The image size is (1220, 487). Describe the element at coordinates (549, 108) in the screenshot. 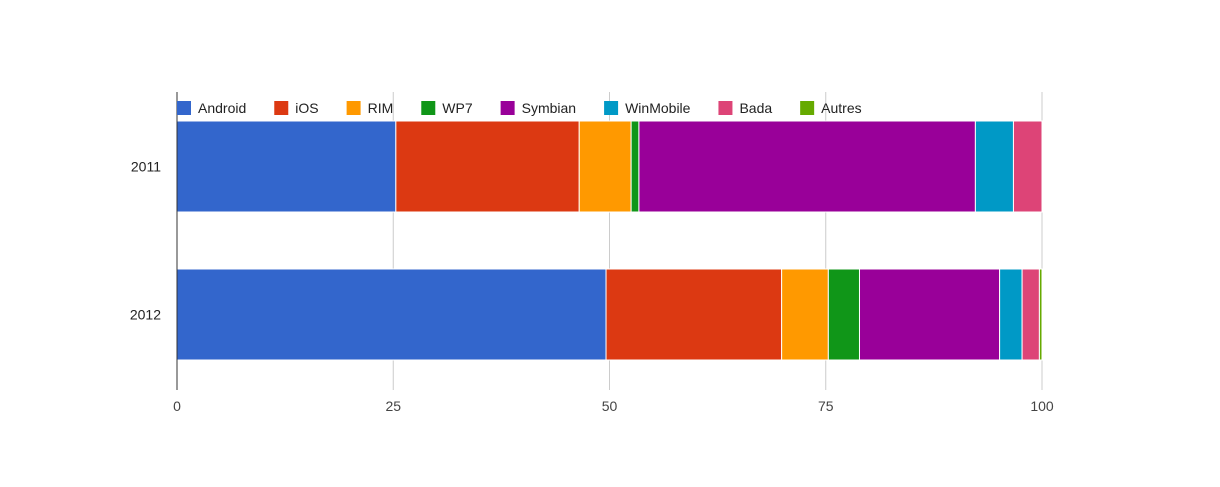

I see `legend-label-symbian: Symbian` at that location.